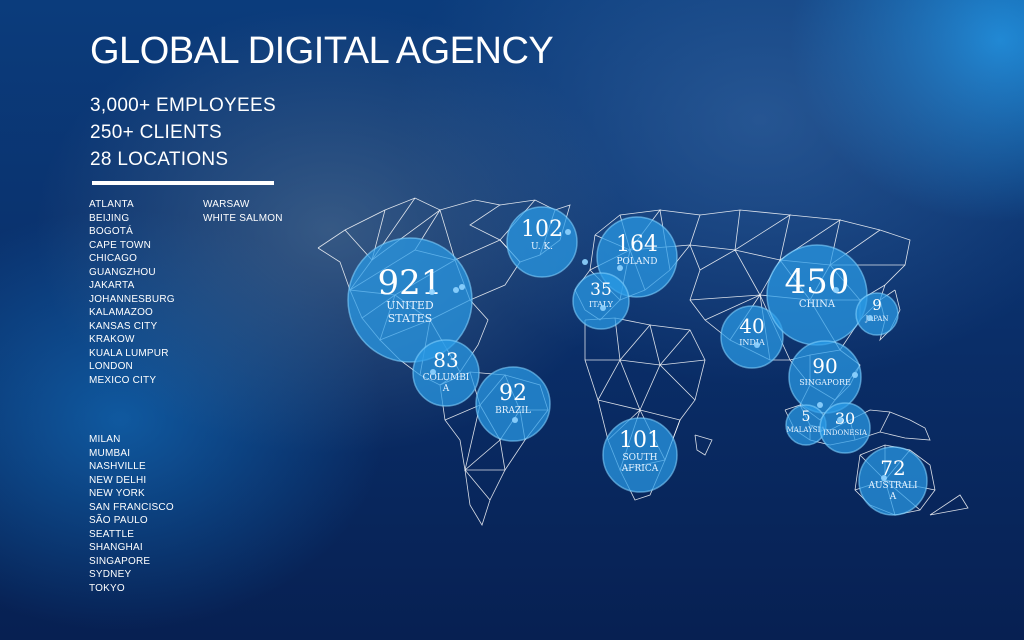 This screenshot has width=1024, height=640. I want to click on city-name: CAPE TOWN, so click(120, 245).